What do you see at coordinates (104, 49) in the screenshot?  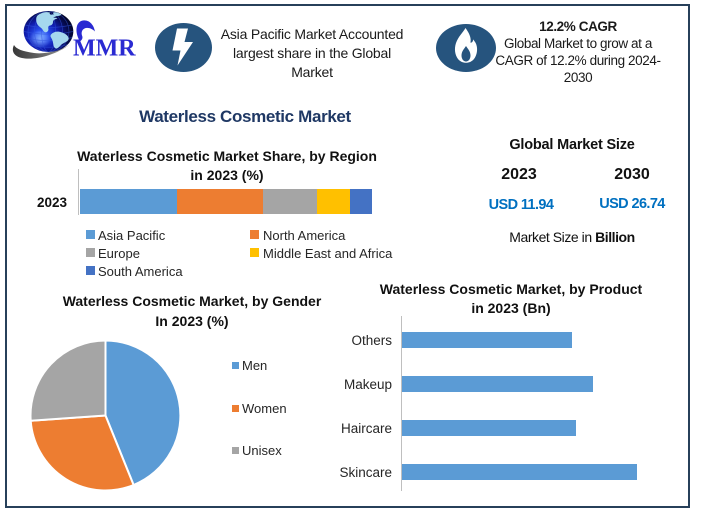 I see `svg-text: MMR` at bounding box center [104, 49].